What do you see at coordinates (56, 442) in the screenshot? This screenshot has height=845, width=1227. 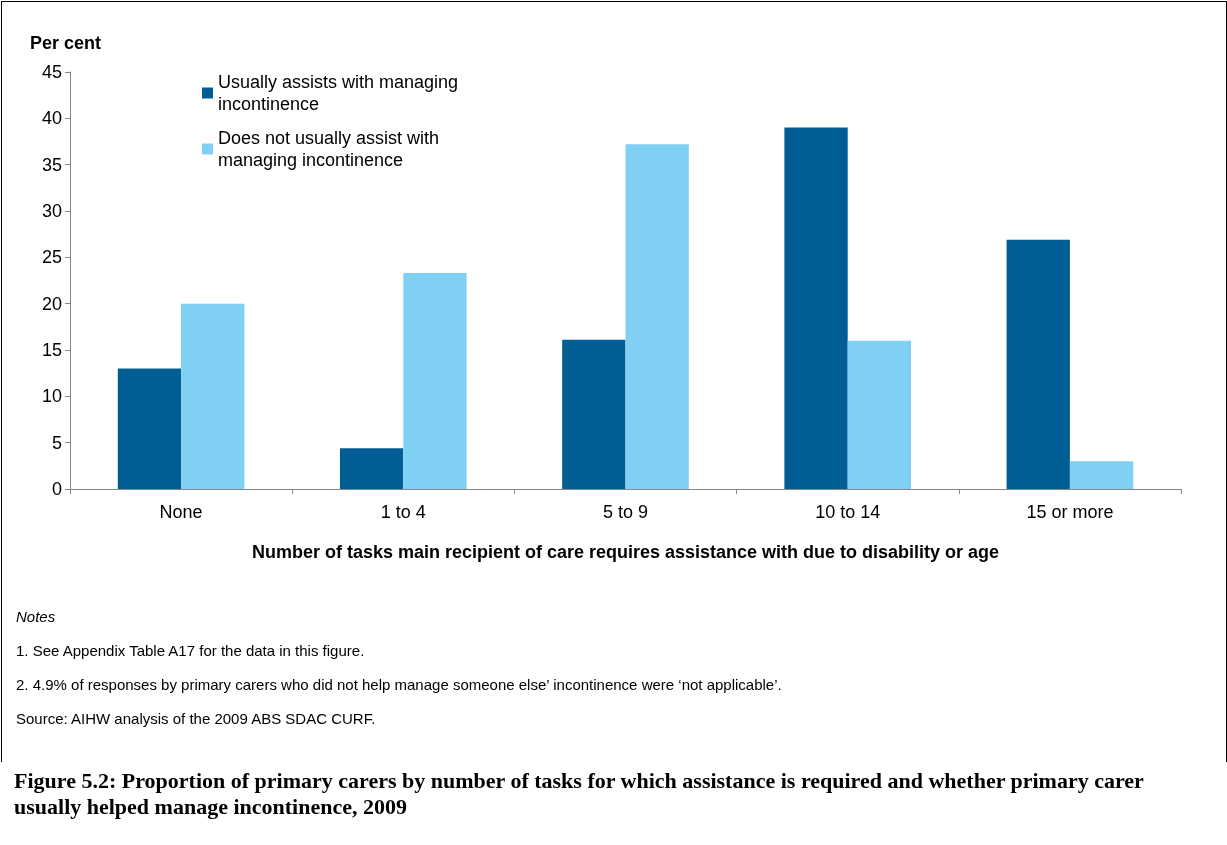 I see `y-tick-label: 5` at bounding box center [56, 442].